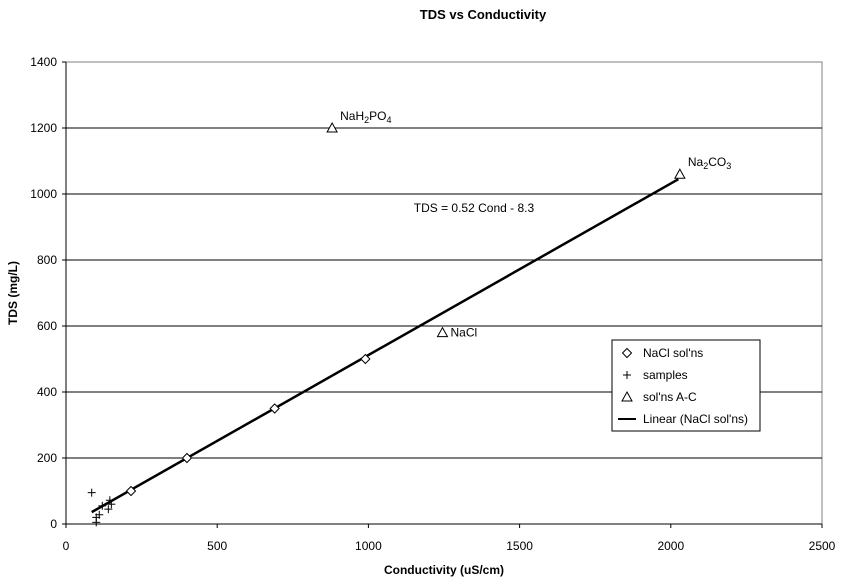 This screenshot has height=580, width=844. I want to click on y-tick-label: 400, so click(47, 392).